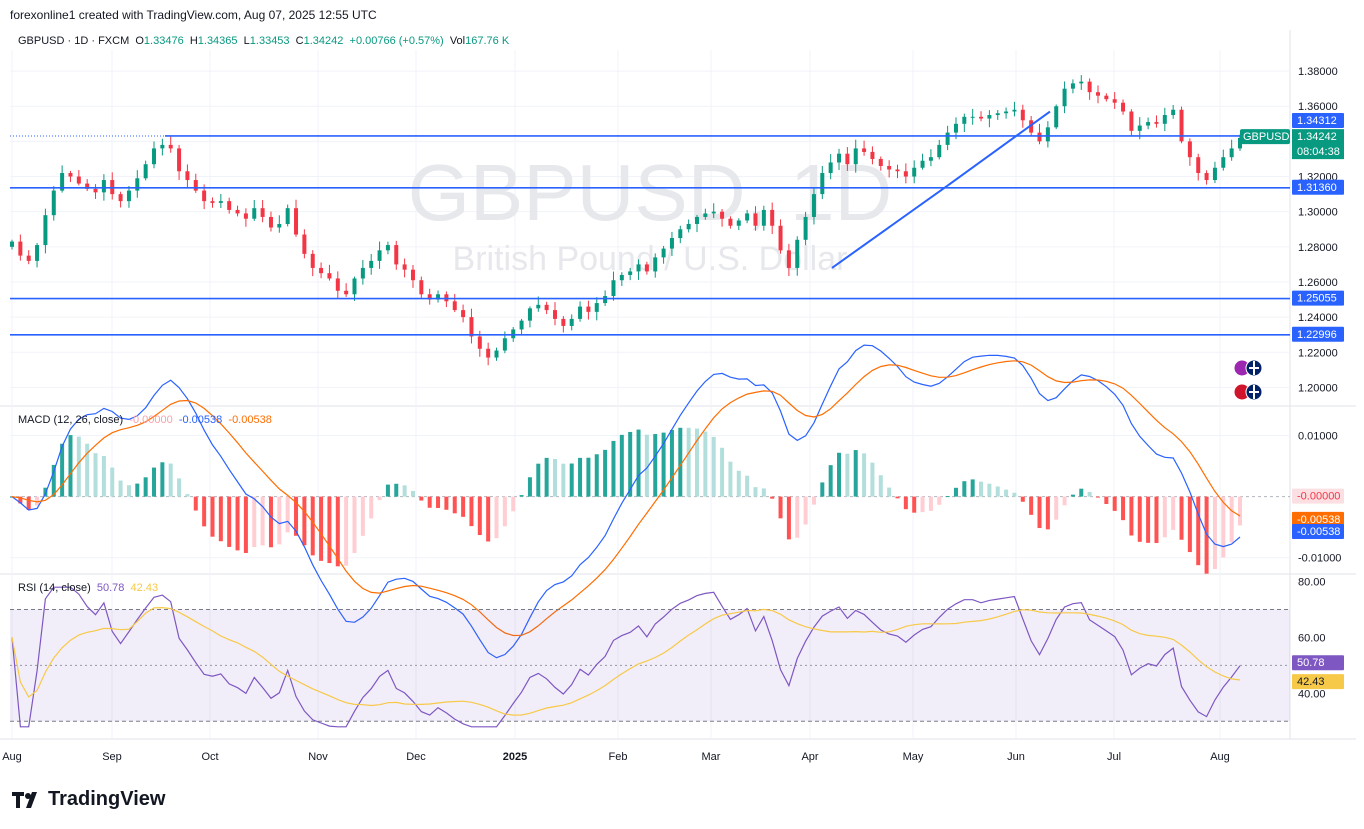  What do you see at coordinates (1319, 559) in the screenshot?
I see `macd-tick: -0.01000` at bounding box center [1319, 559].